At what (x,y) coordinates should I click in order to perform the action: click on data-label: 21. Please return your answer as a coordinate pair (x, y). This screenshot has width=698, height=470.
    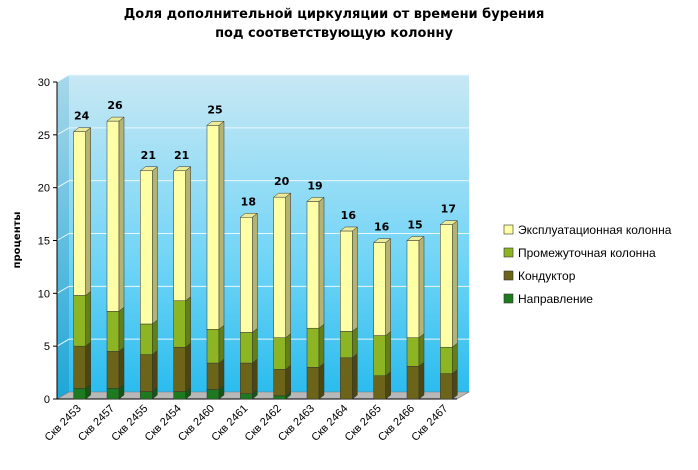
    Looking at the image, I should click on (181, 155).